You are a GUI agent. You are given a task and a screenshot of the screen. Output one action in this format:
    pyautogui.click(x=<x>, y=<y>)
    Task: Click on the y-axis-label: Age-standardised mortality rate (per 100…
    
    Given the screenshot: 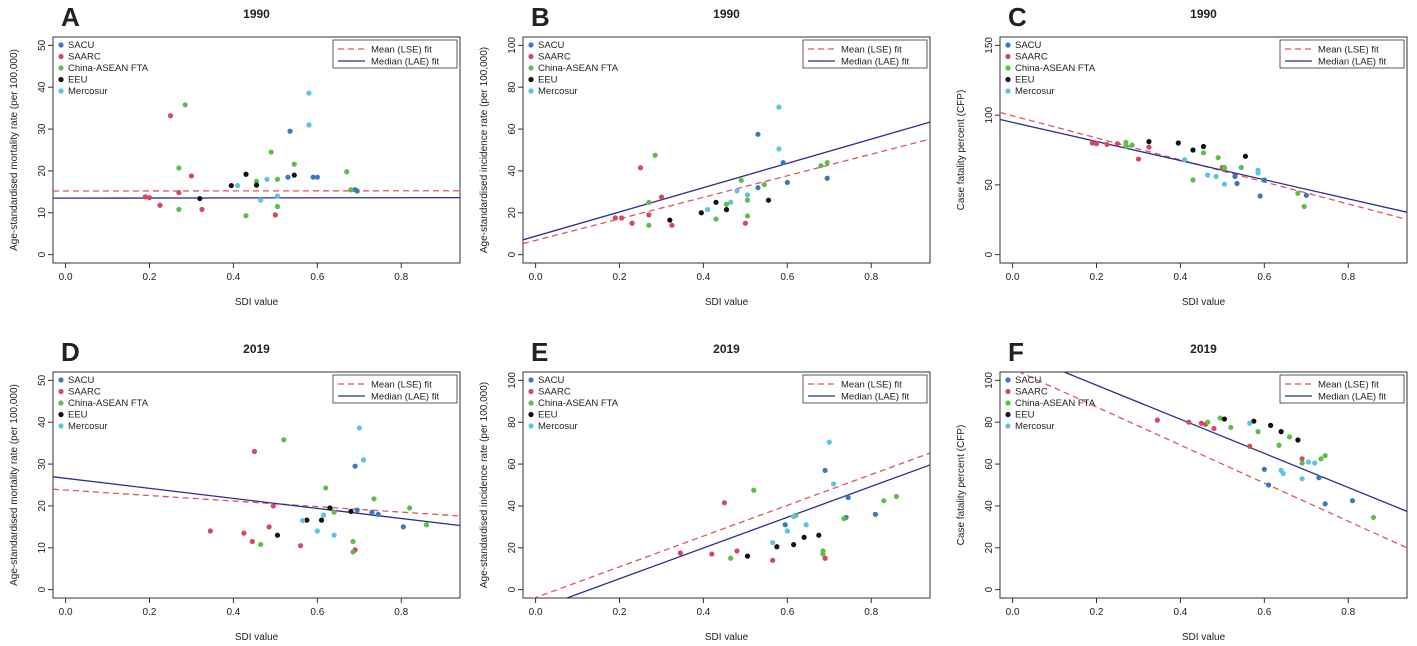 What is the action you would take?
    pyautogui.click(x=14, y=150)
    